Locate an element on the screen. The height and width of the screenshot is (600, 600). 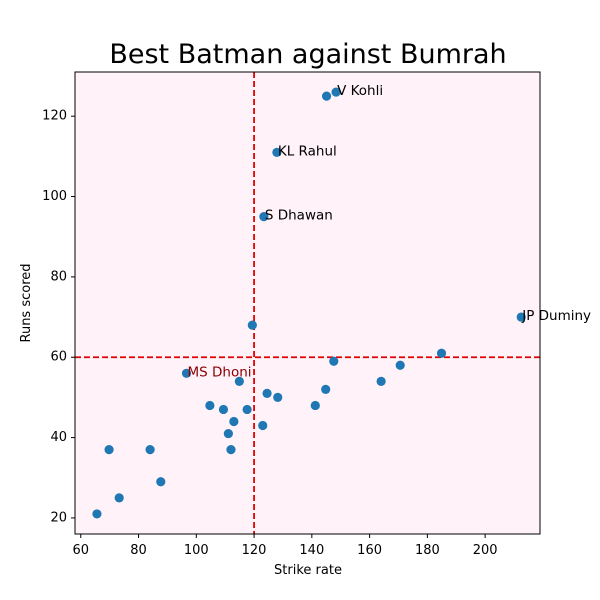
y-axis-label: Runs scored is located at coordinates (26, 302).